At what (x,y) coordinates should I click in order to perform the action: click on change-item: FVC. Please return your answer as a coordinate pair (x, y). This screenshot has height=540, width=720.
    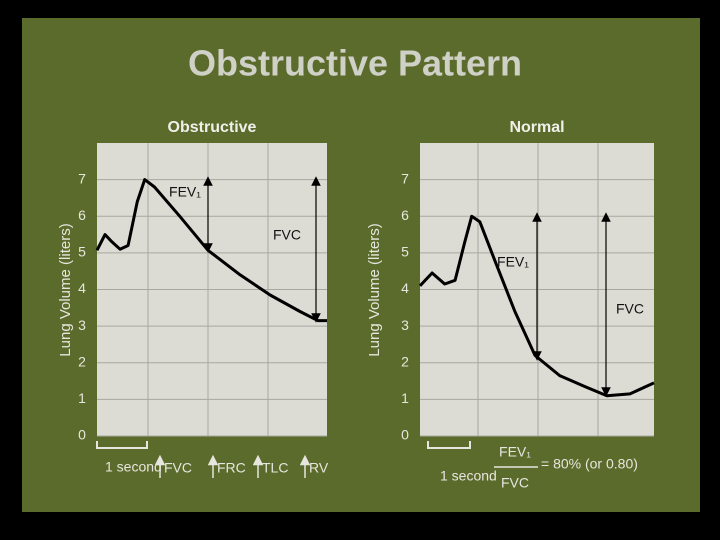
    Looking at the image, I should click on (178, 468).